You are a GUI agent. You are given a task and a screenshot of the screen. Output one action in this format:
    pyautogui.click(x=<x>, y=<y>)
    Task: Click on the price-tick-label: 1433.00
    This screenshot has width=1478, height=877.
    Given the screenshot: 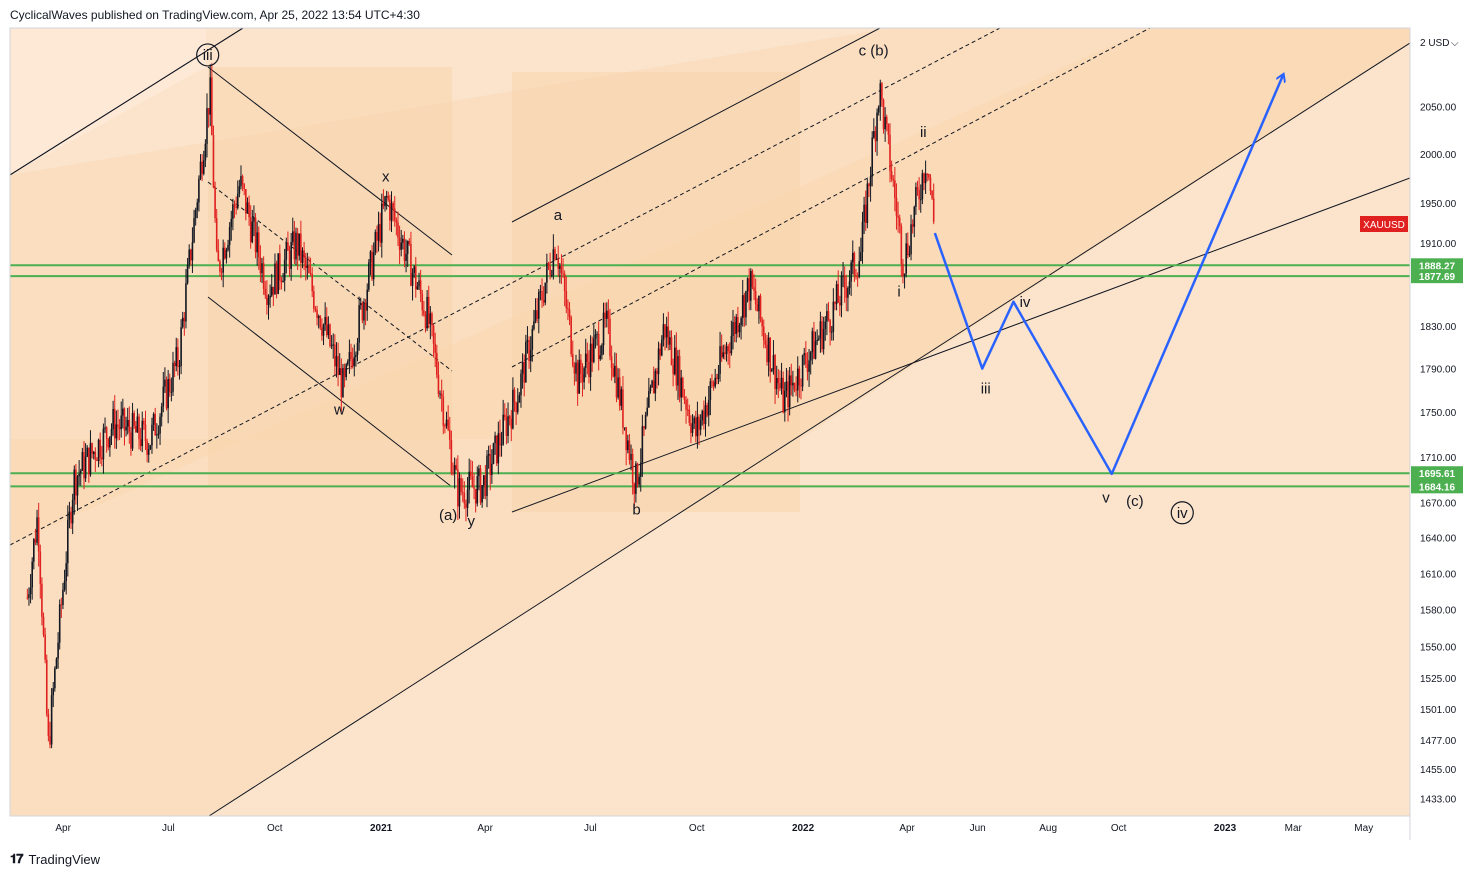 What is the action you would take?
    pyautogui.click(x=1438, y=799)
    